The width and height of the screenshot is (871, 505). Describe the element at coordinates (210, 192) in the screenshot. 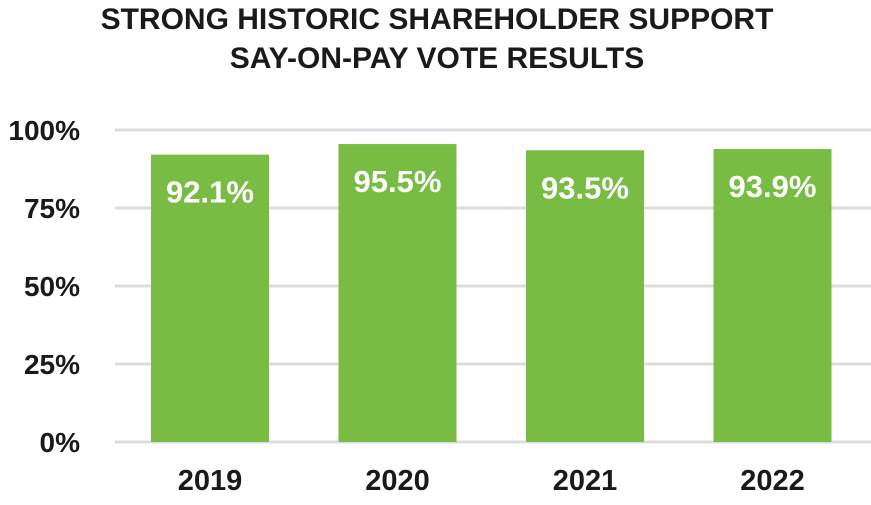

I see `data-label: 92.1%` at that location.